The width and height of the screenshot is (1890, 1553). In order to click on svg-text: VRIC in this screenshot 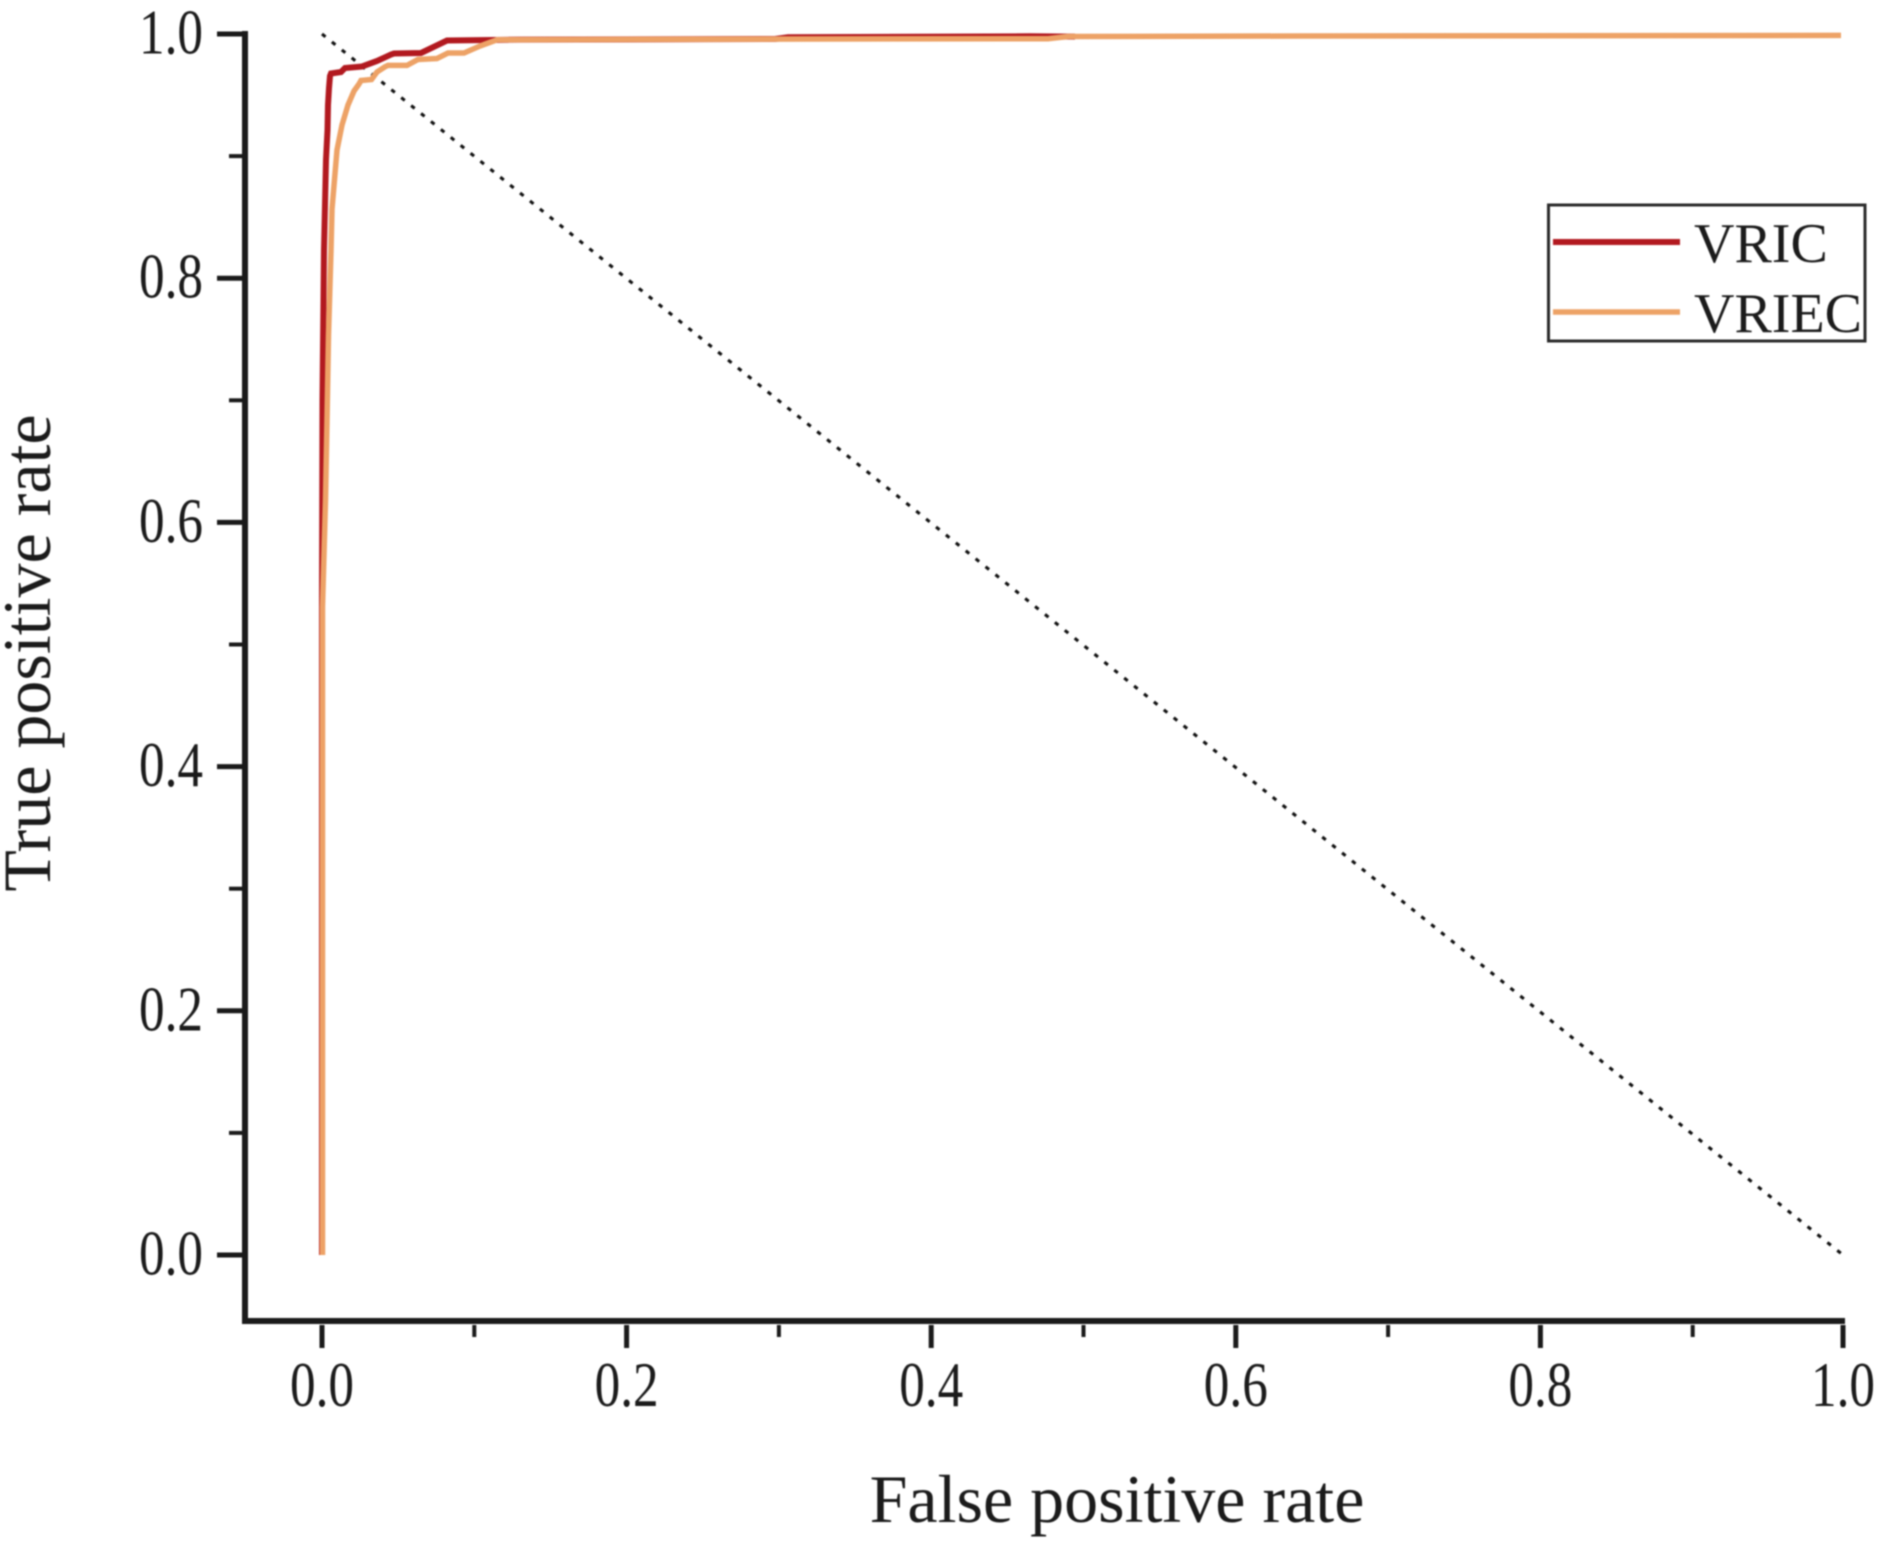, I will do `click(1761, 244)`.